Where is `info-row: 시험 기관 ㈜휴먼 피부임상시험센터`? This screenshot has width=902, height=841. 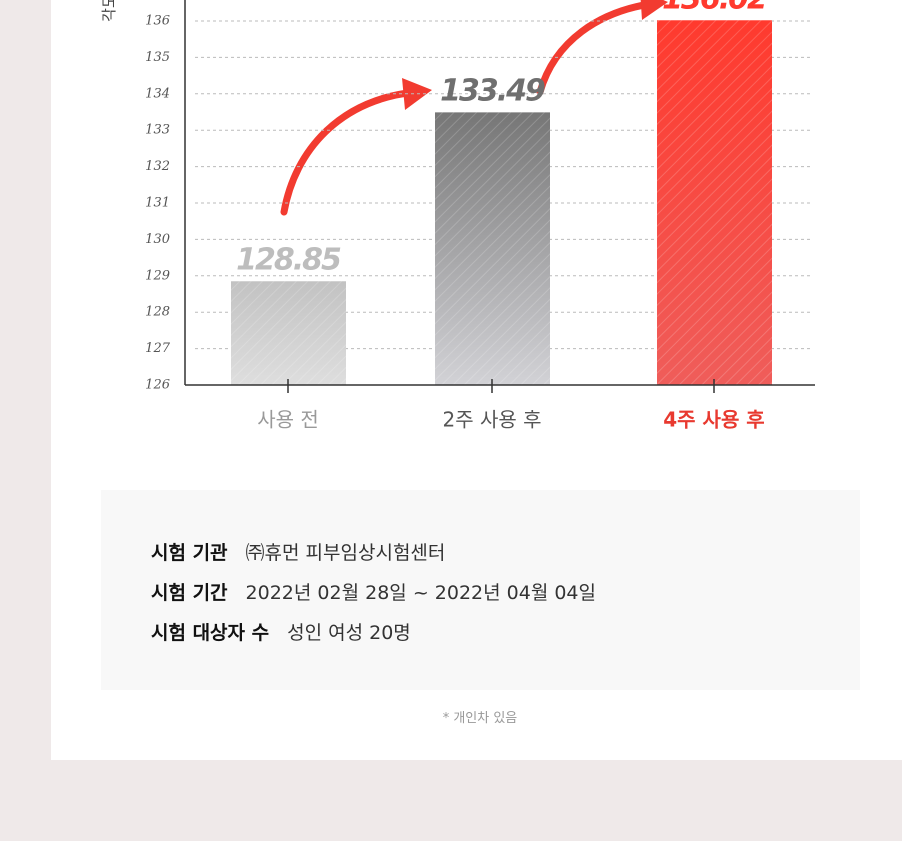 info-row: 시험 기관 ㈜휴먼 피부임상시험센터 is located at coordinates (298, 551).